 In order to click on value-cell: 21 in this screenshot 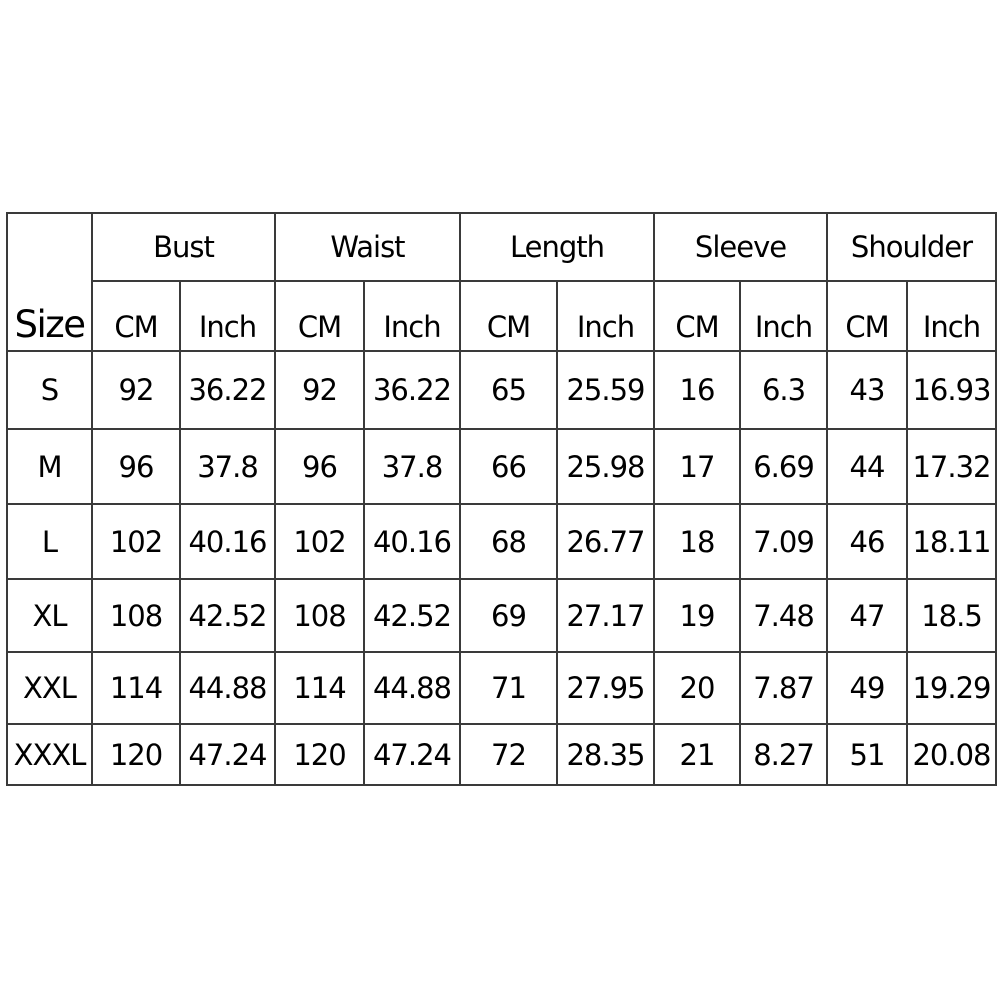, I will do `click(697, 754)`.